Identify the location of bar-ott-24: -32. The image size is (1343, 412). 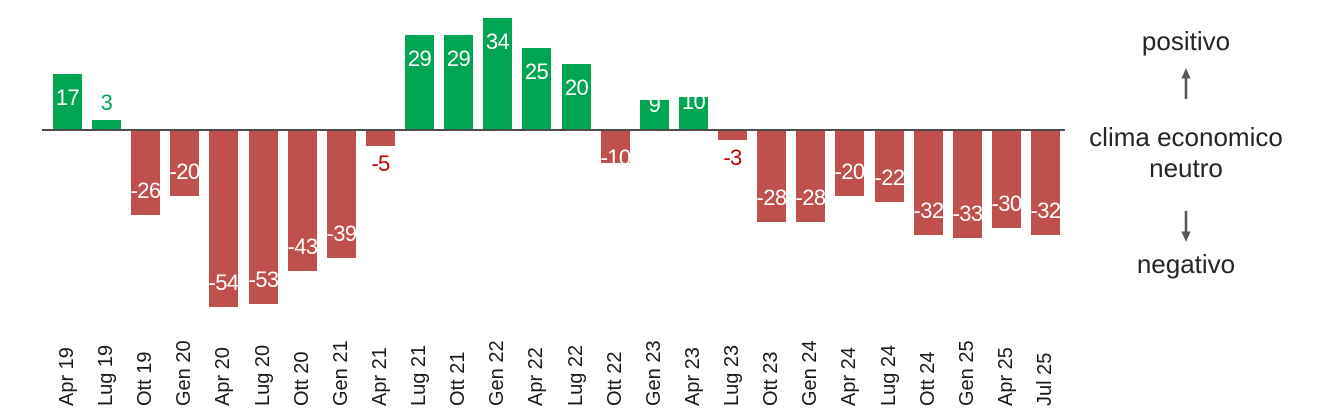
(929, 182).